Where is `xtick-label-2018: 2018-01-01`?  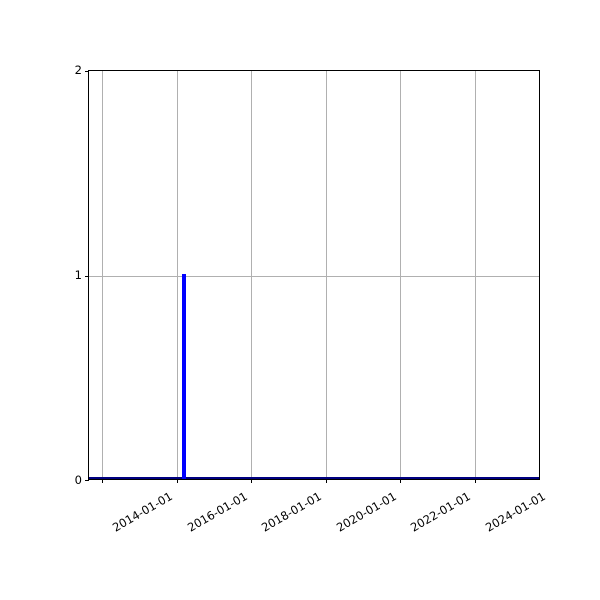 xtick-label-2018: 2018-01-01 is located at coordinates (291, 512).